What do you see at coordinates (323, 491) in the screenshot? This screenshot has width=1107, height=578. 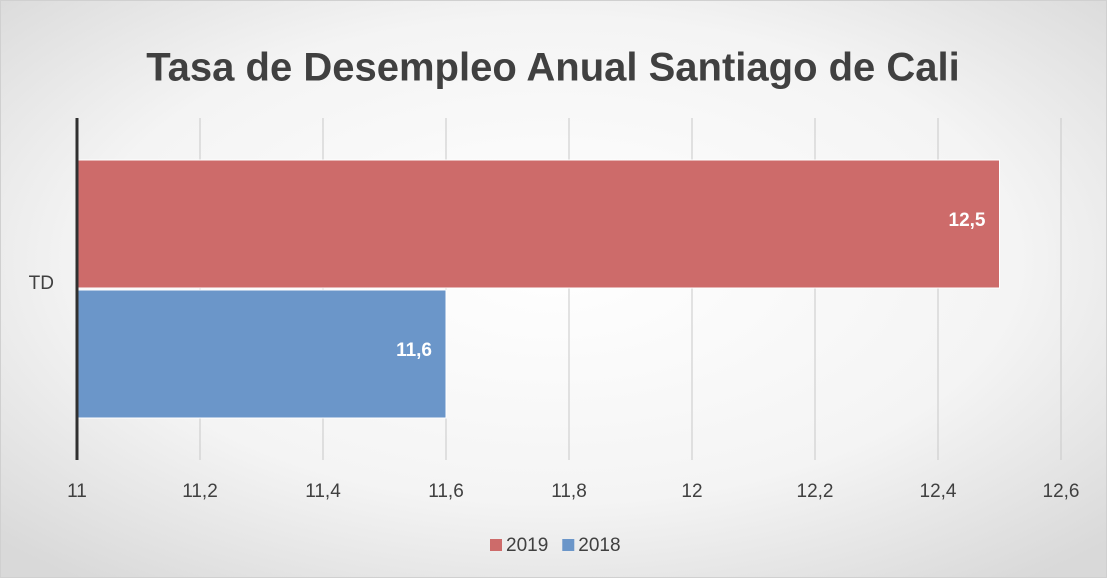 I see `x-tick-label: 11,4` at bounding box center [323, 491].